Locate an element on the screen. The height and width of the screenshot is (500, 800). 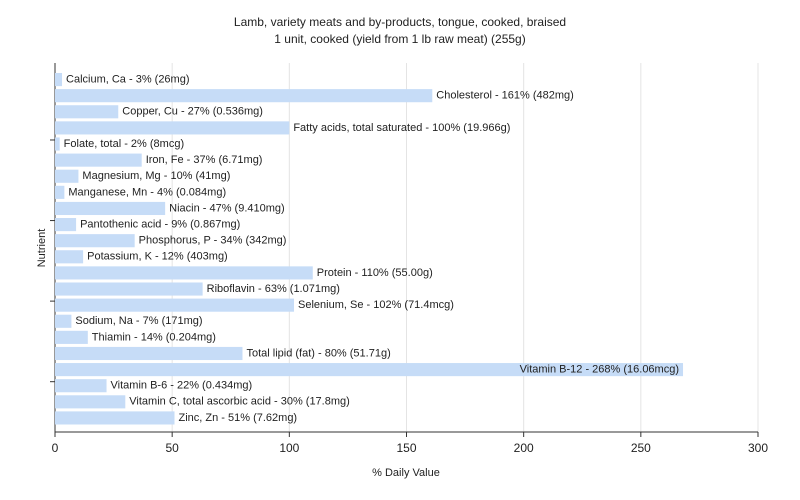
value-label: Copper, Cu - 27% (0.536mg) is located at coordinates (192, 112).